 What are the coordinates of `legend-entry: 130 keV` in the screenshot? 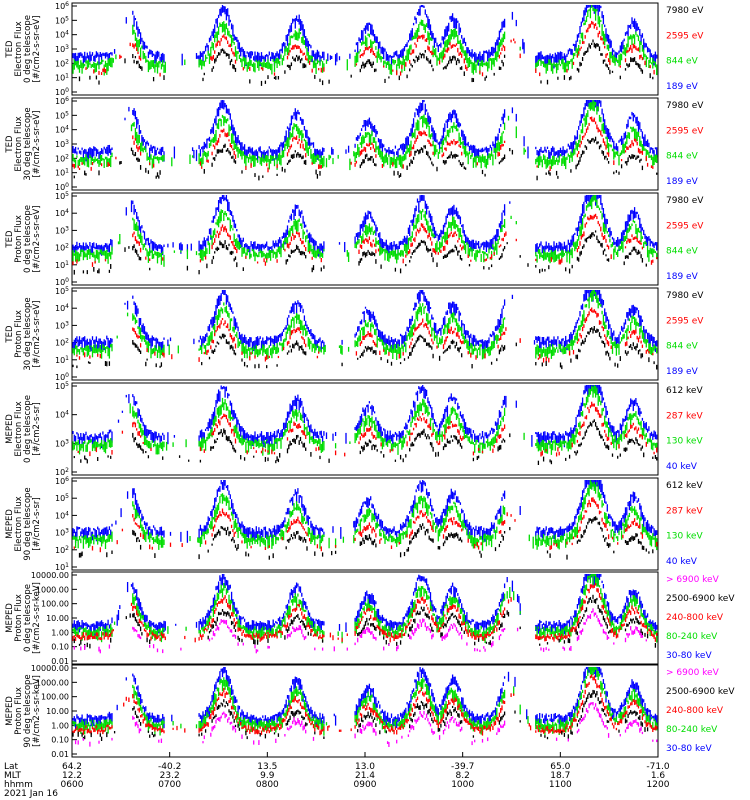 It's located at (684, 442).